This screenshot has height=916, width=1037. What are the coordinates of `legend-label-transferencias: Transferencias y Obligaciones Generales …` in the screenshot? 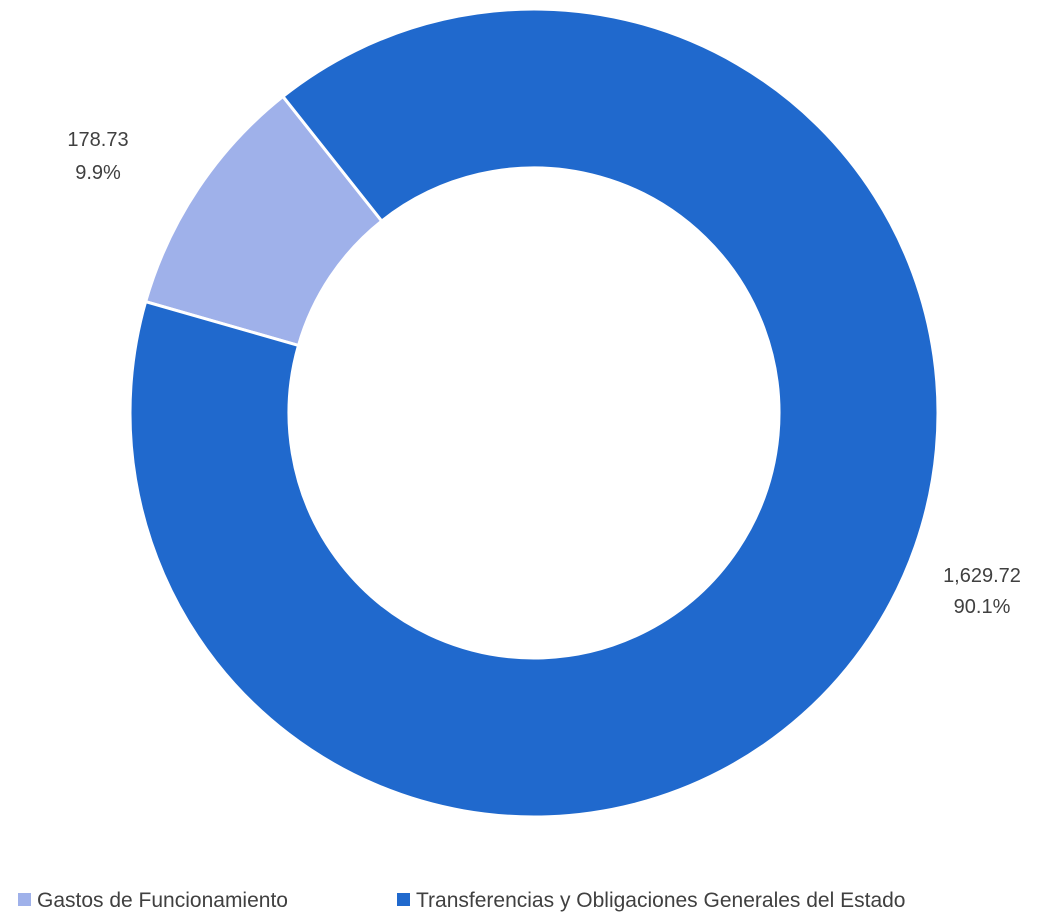 It's located at (660, 900).